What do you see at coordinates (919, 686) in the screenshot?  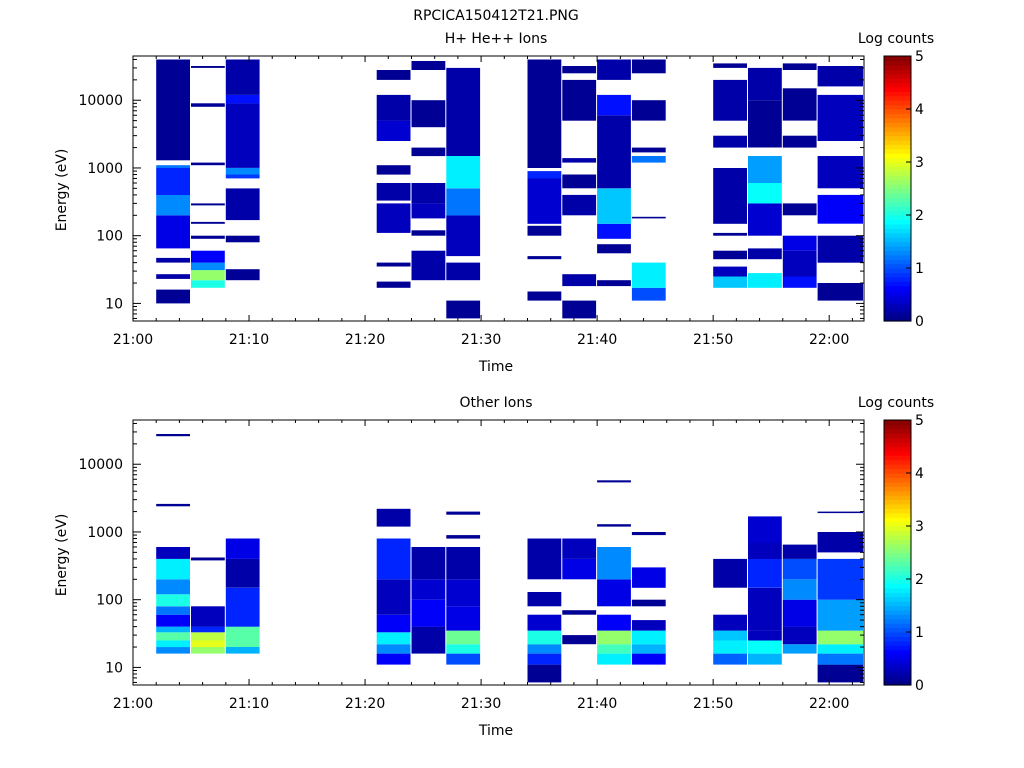 I see `colorbar-tick-label: 0` at bounding box center [919, 686].